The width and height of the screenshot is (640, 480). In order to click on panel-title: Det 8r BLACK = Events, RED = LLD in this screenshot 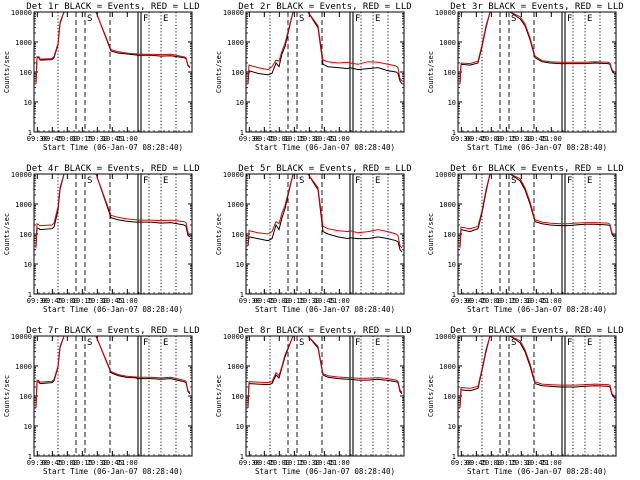, I will do `click(324, 331)`.